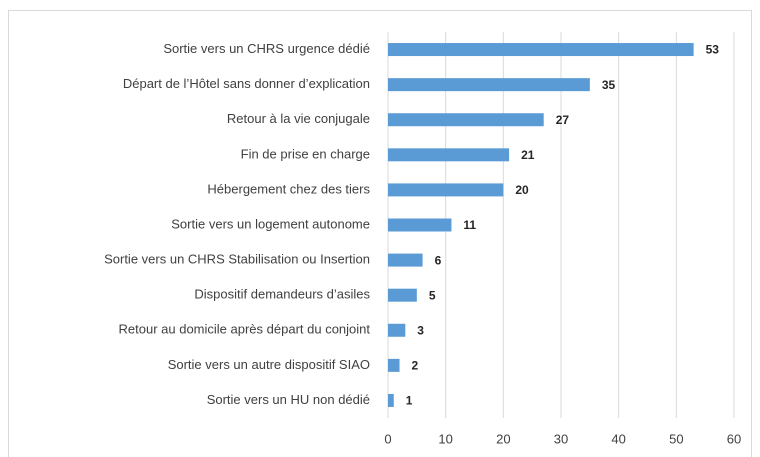 Image resolution: width=760 pixels, height=457 pixels. What do you see at coordinates (432, 295) in the screenshot?
I see `data-label: 5` at bounding box center [432, 295].